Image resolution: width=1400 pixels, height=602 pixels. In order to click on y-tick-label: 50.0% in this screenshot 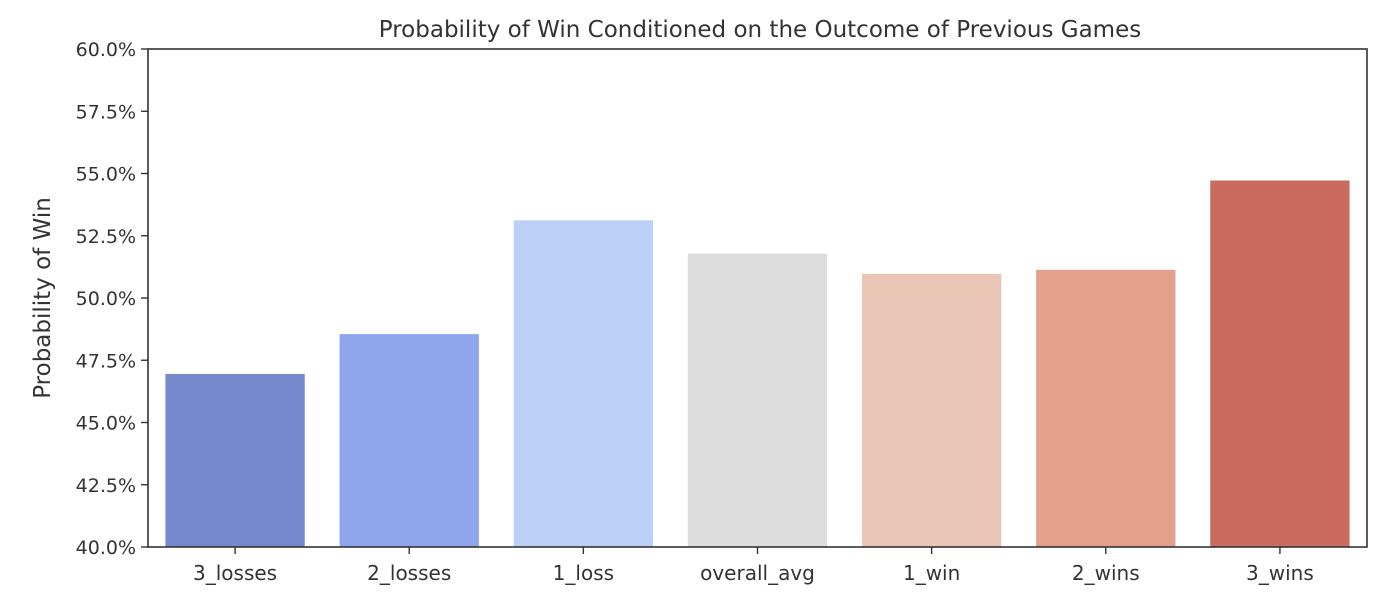, I will do `click(106, 299)`.